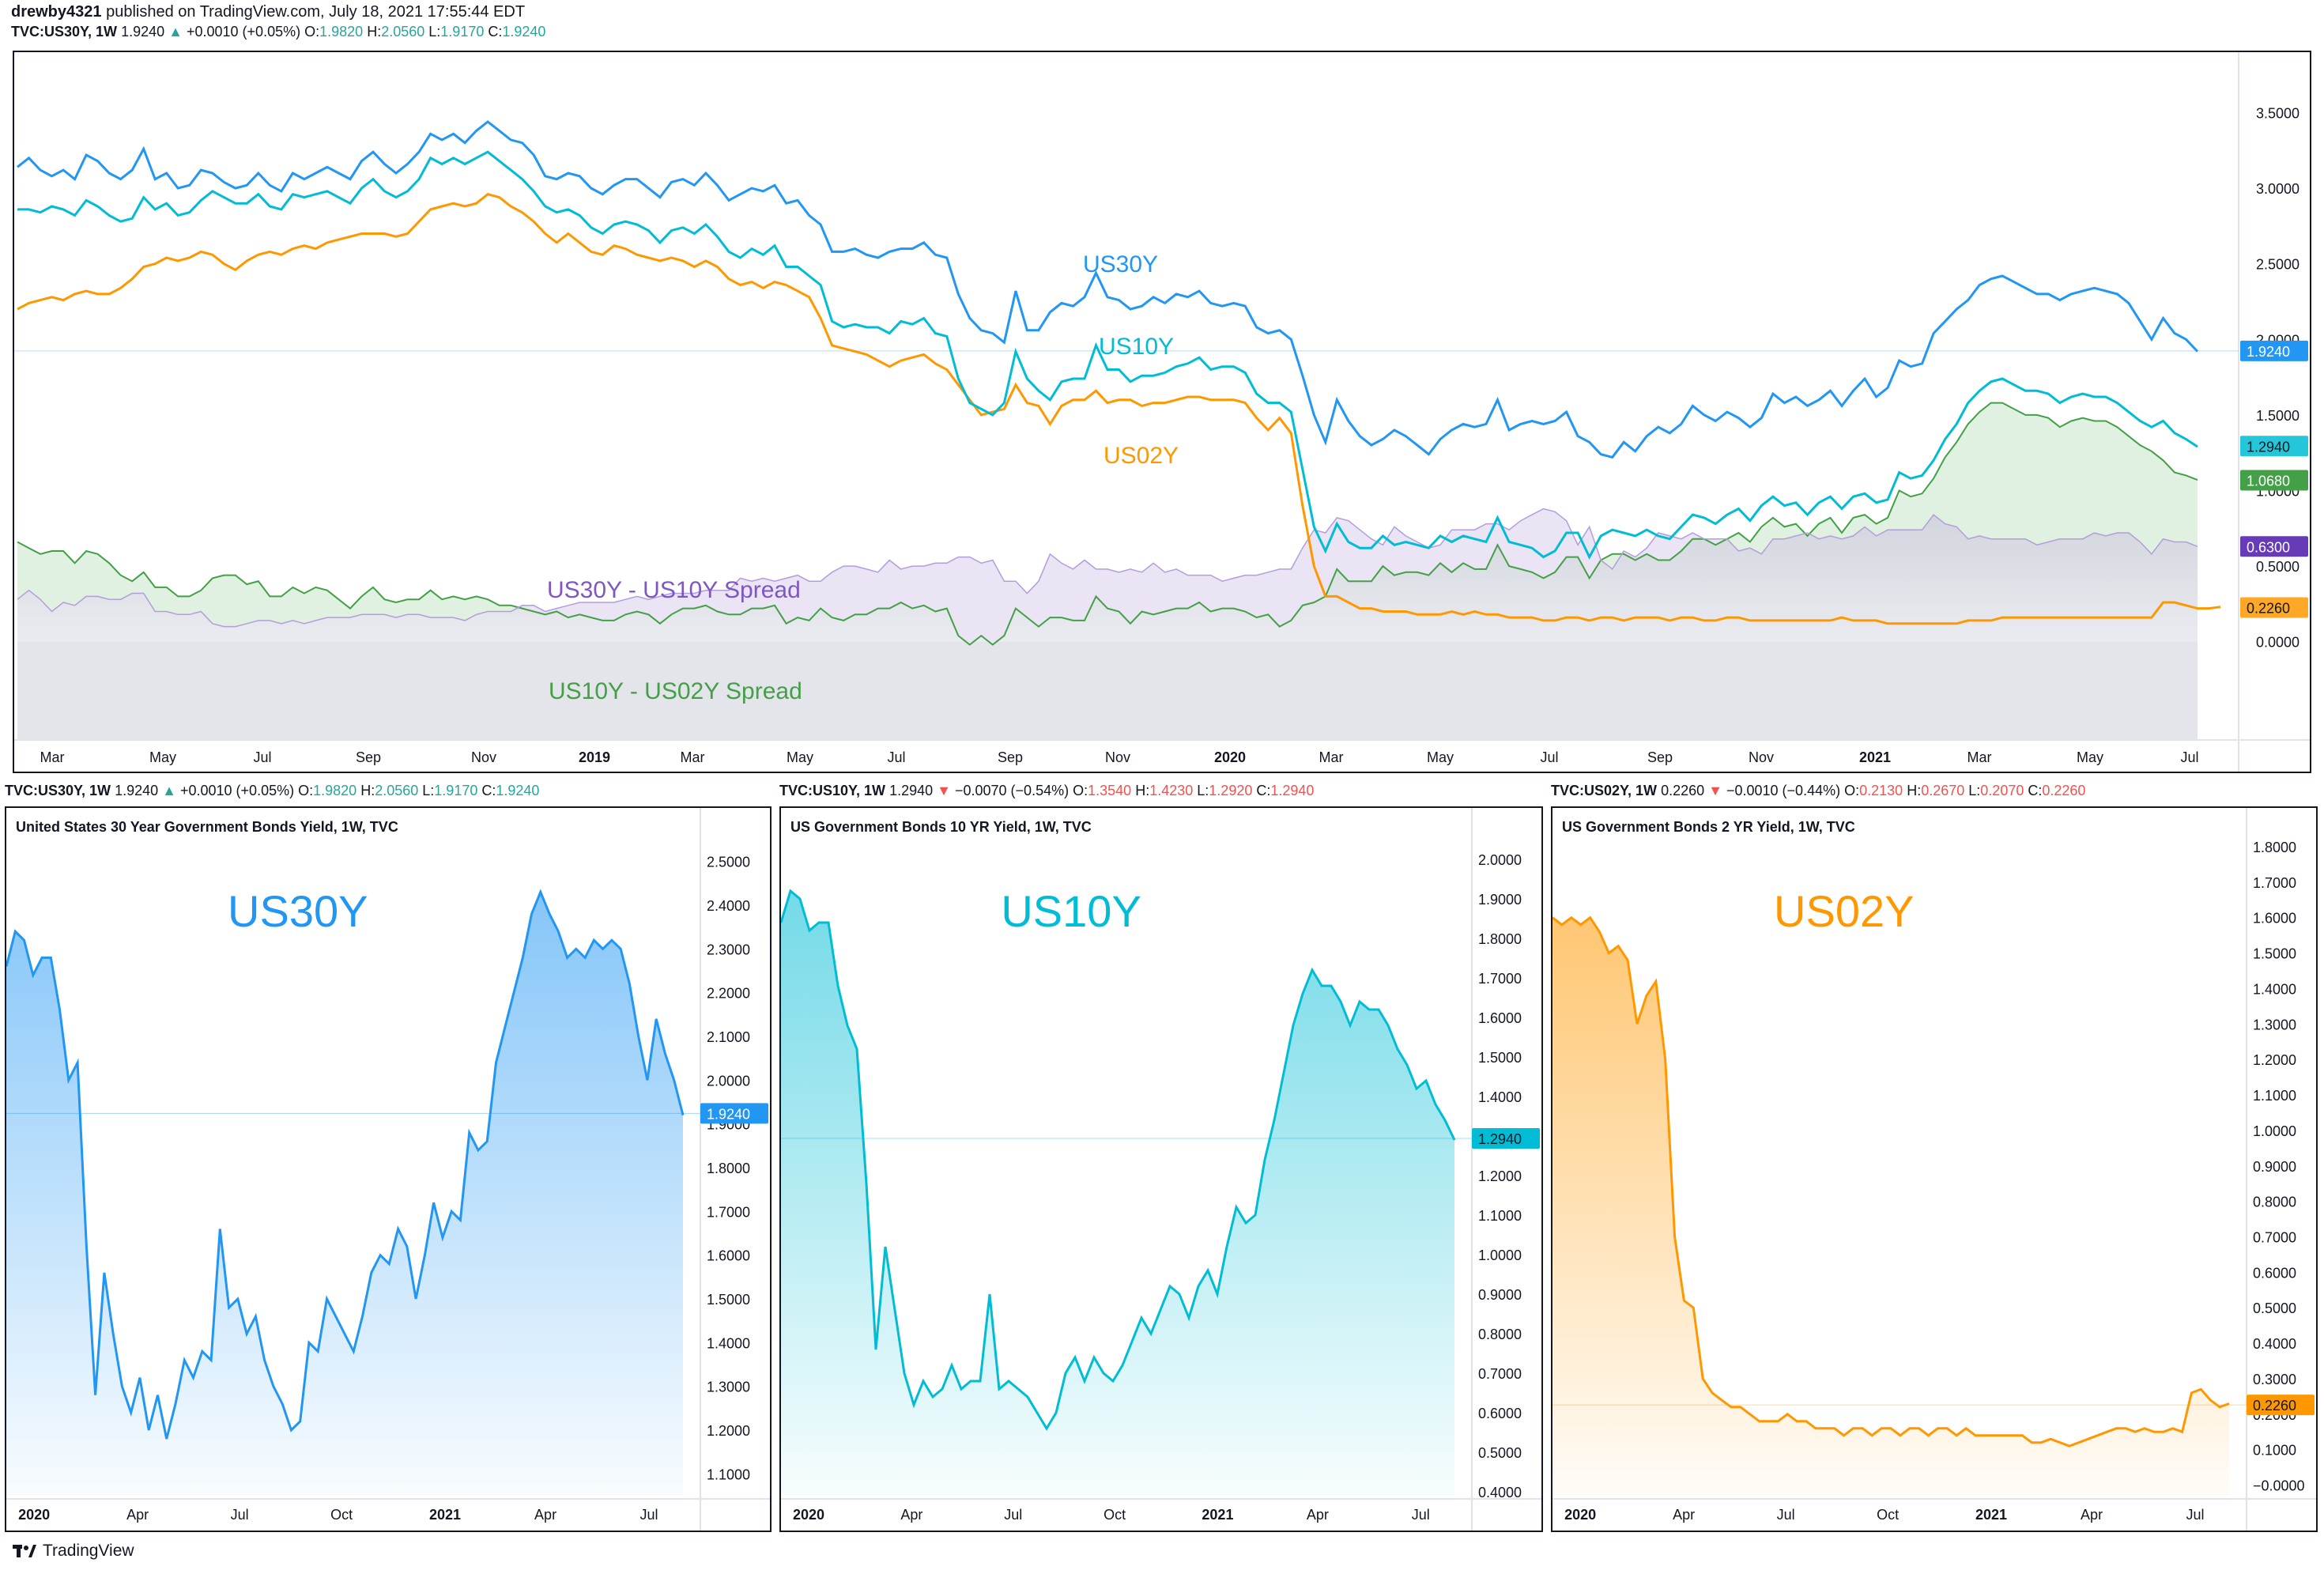 The image size is (2324, 1574). I want to click on x-tick-label: Apr, so click(1318, 1515).